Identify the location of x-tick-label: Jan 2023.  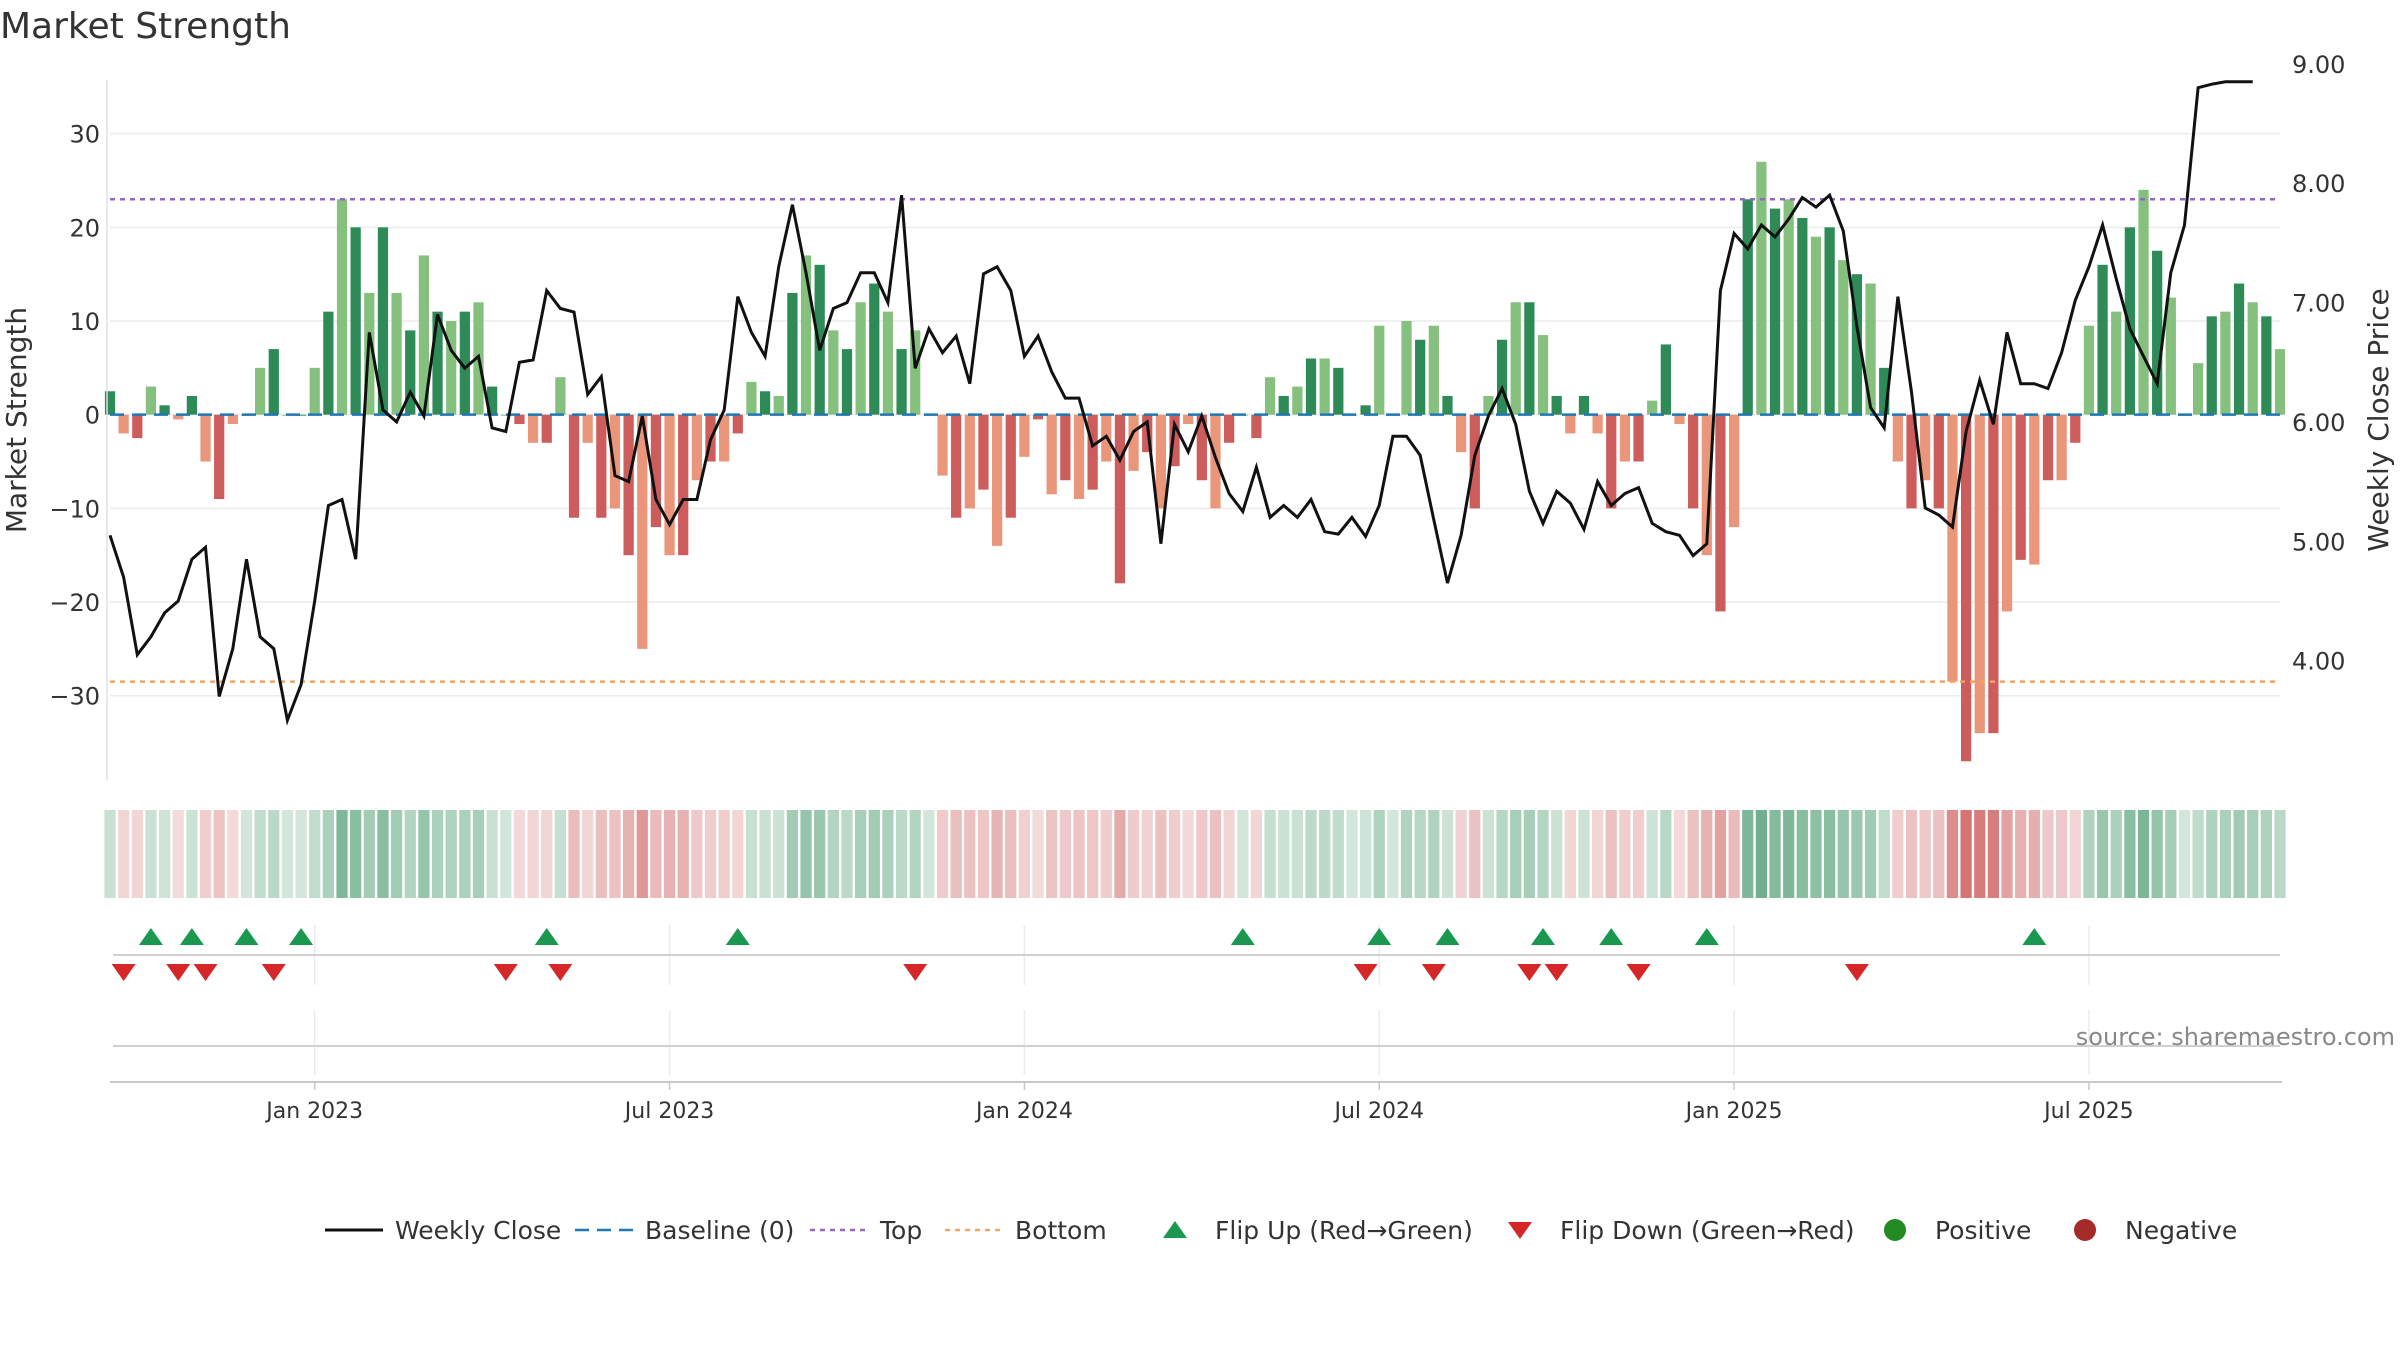
(313, 1111).